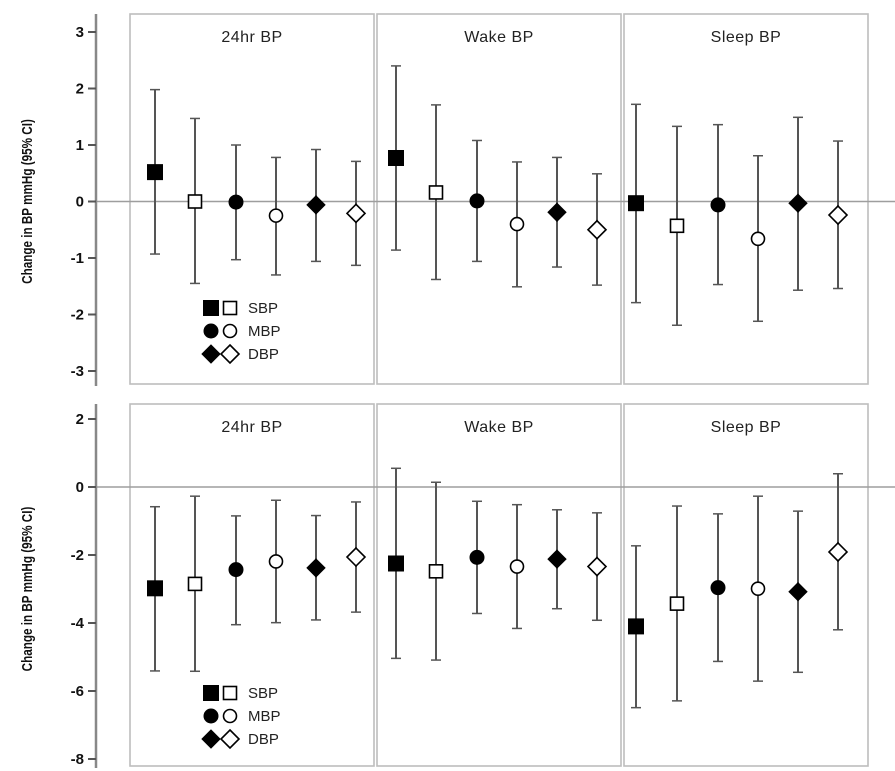 The width and height of the screenshot is (895, 771). I want to click on y-tick-label: -4, so click(78, 623).